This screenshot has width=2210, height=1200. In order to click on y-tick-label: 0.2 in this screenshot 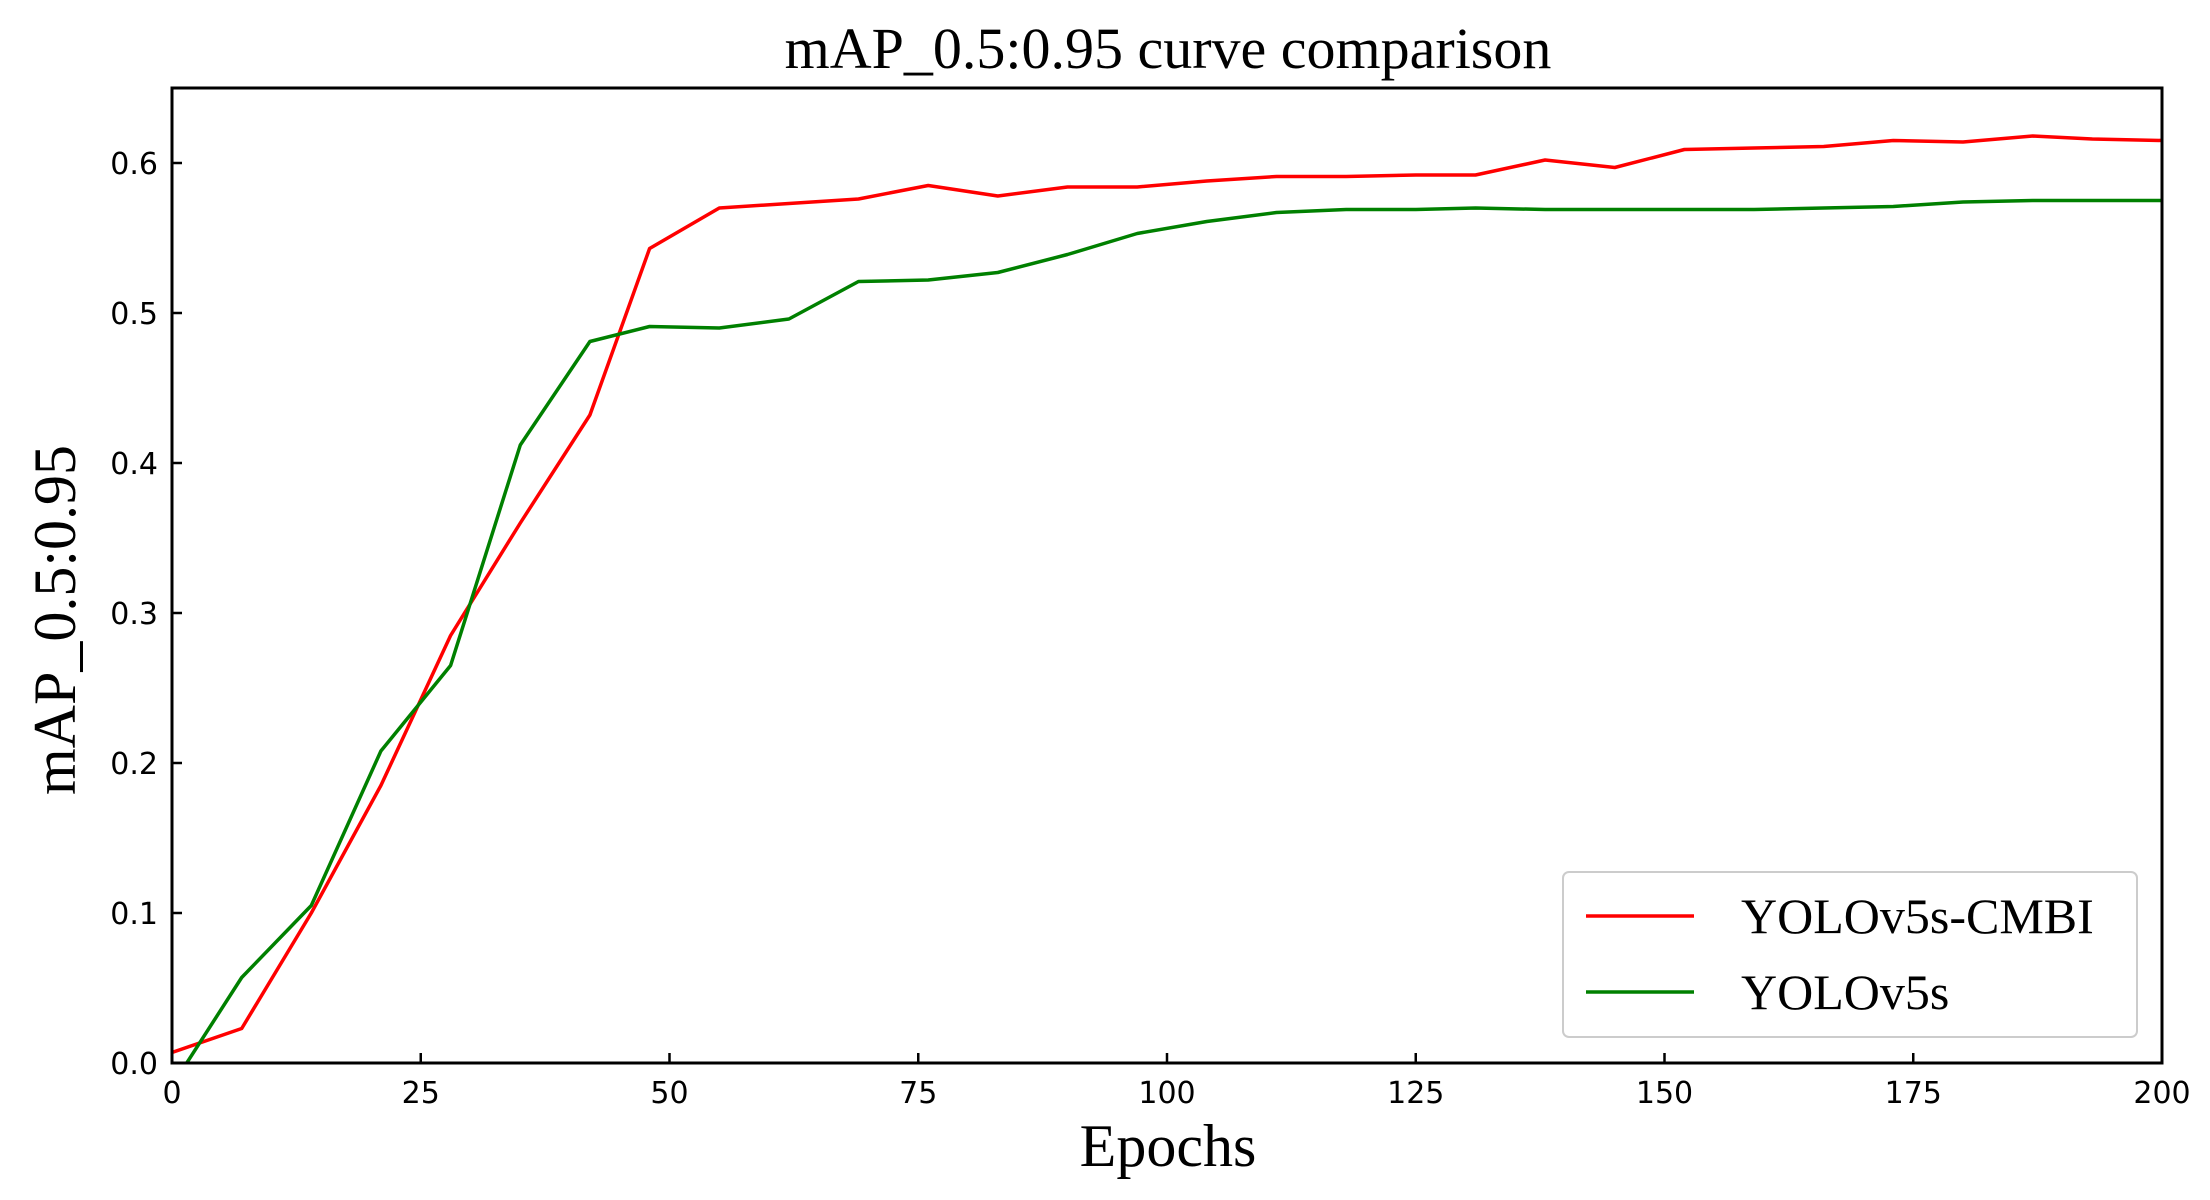, I will do `click(134, 764)`.